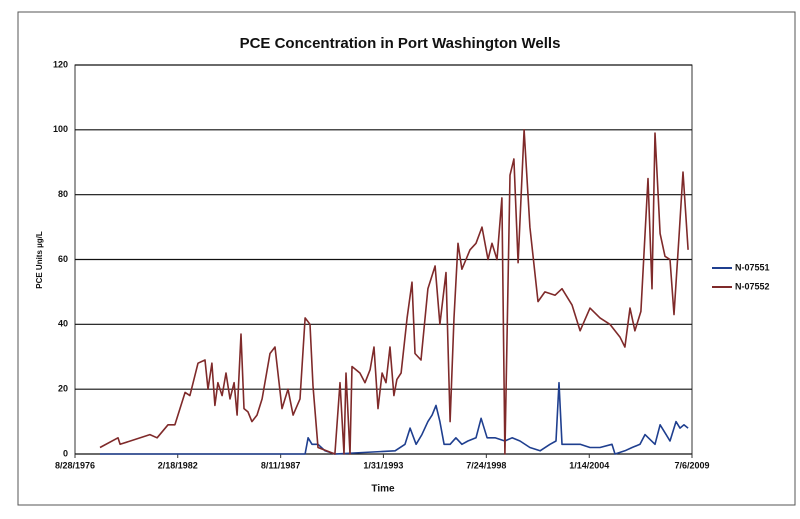  What do you see at coordinates (383, 489) in the screenshot?
I see `x-axis-label: Time` at bounding box center [383, 489].